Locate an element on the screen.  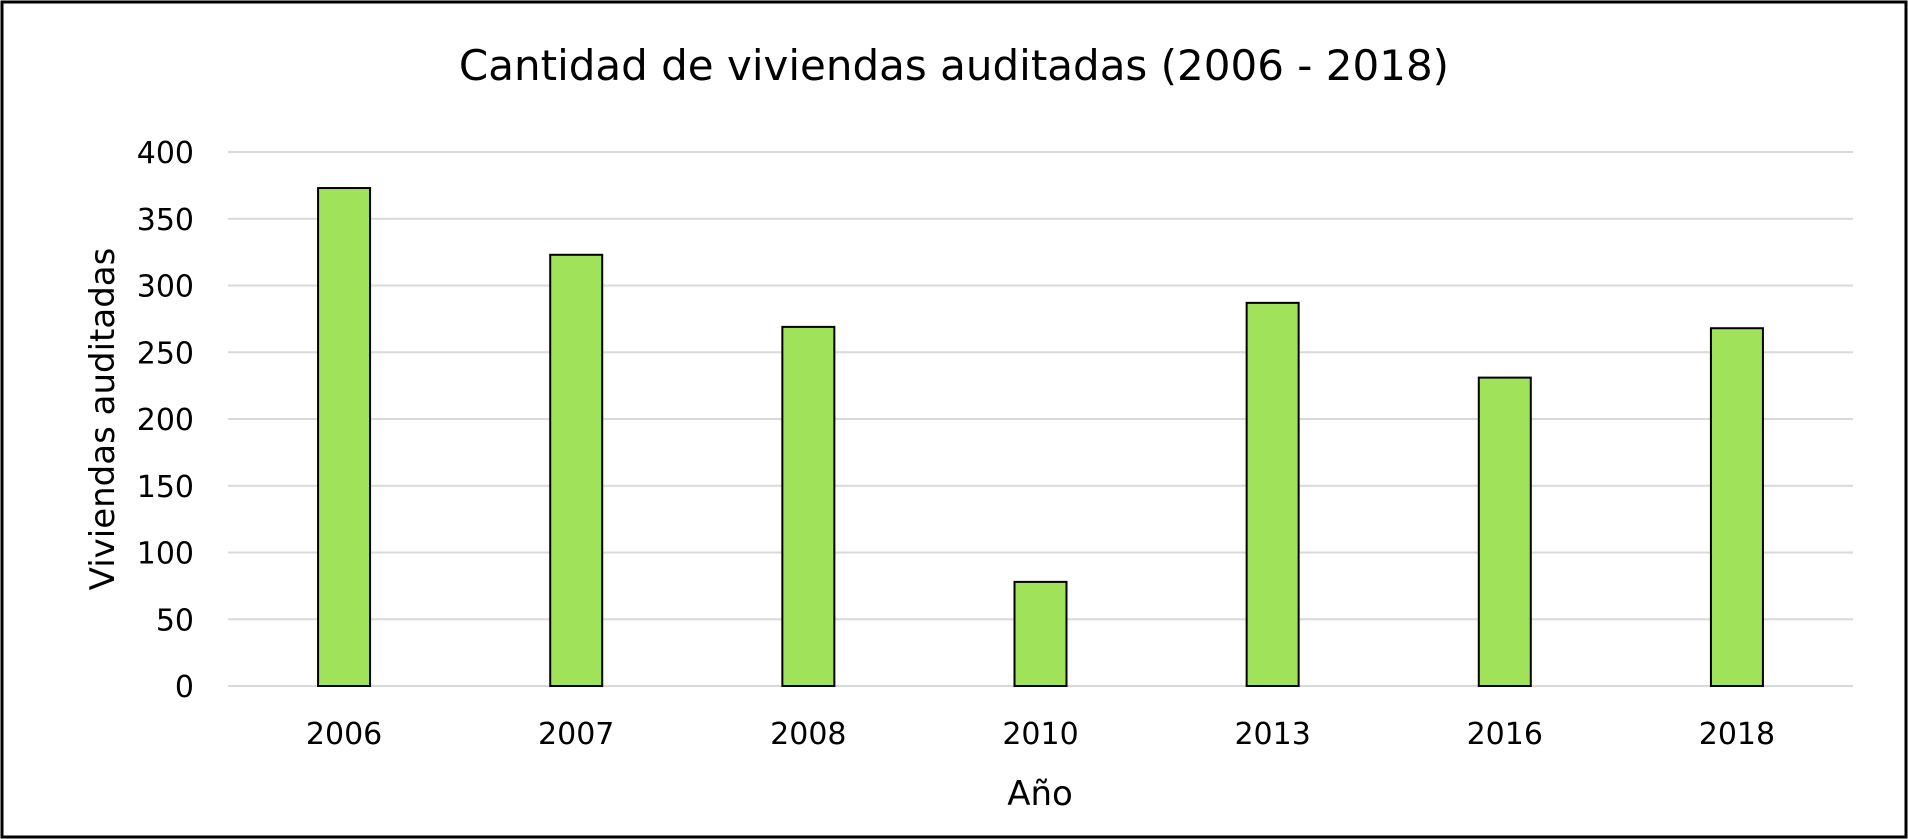
y-axis-ticks: 0 50 100 150 200 250 300 350 400 is located at coordinates (165, 420).